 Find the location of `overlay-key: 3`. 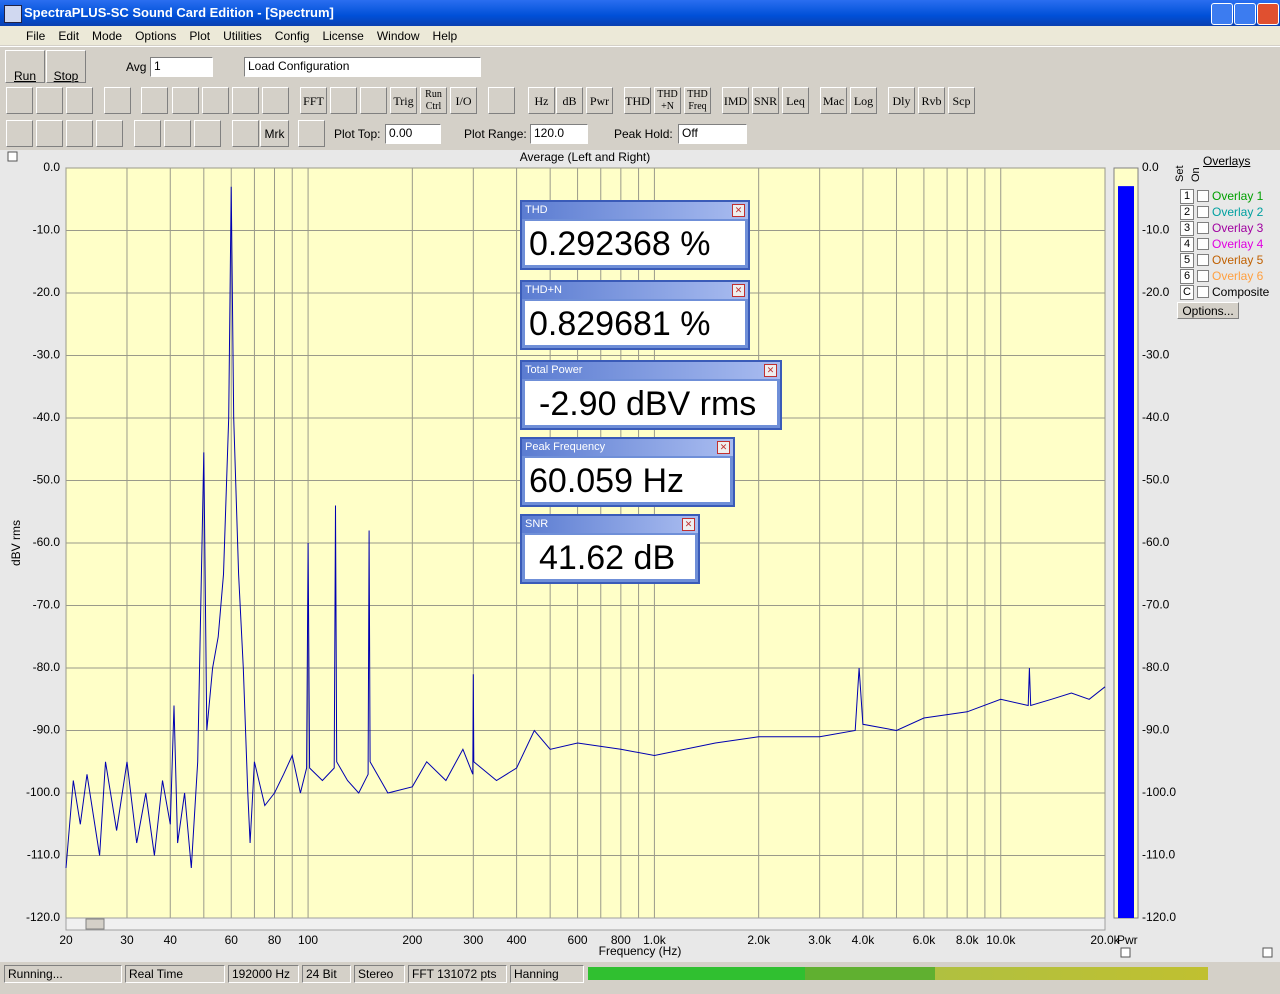

overlay-key: 3 is located at coordinates (1187, 228).